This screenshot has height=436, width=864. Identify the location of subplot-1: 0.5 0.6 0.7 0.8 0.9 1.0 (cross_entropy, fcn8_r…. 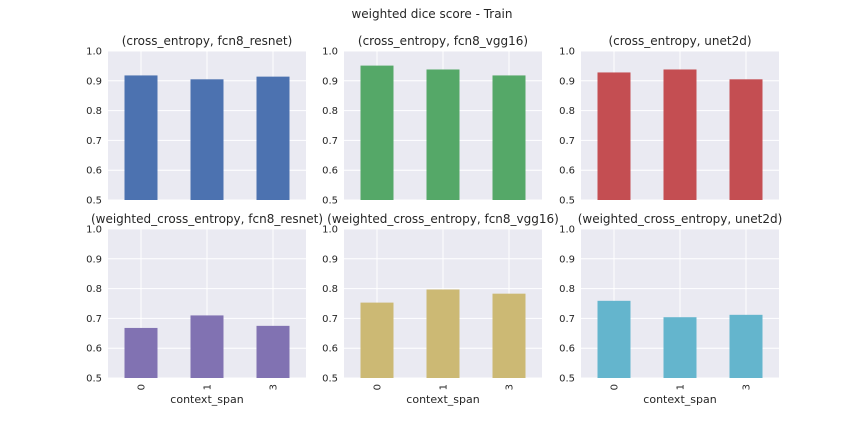
(196, 120).